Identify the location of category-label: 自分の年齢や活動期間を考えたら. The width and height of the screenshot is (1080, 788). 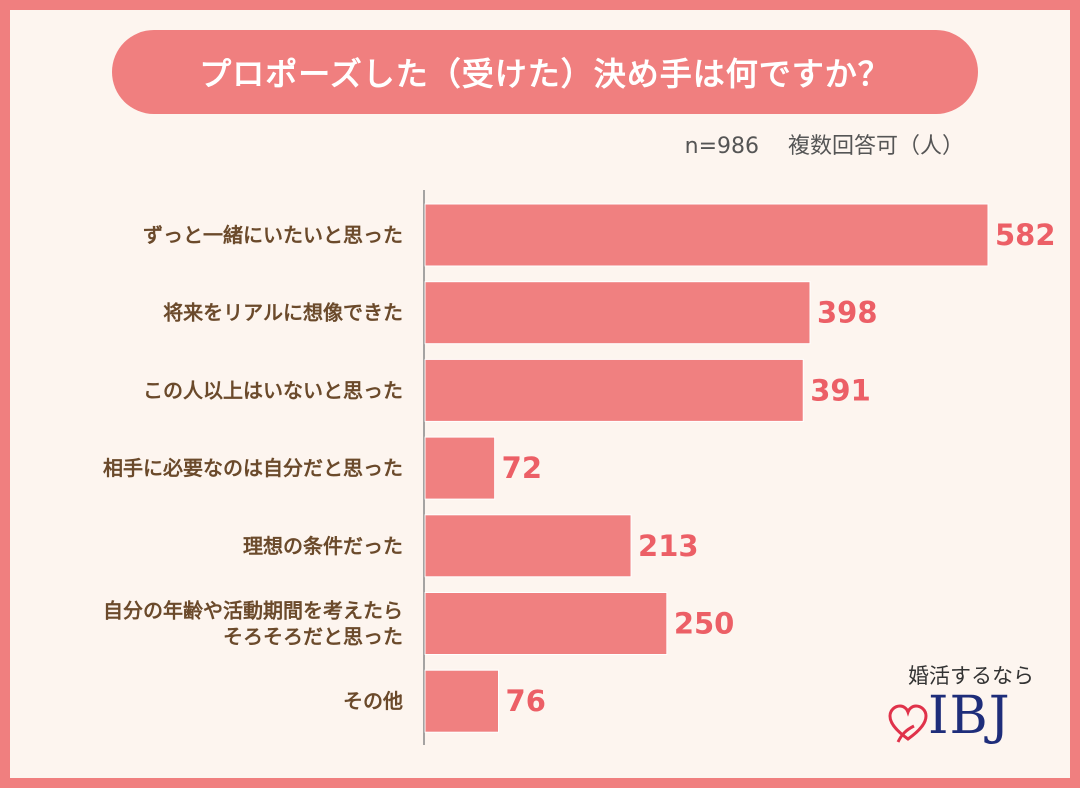
(253, 611).